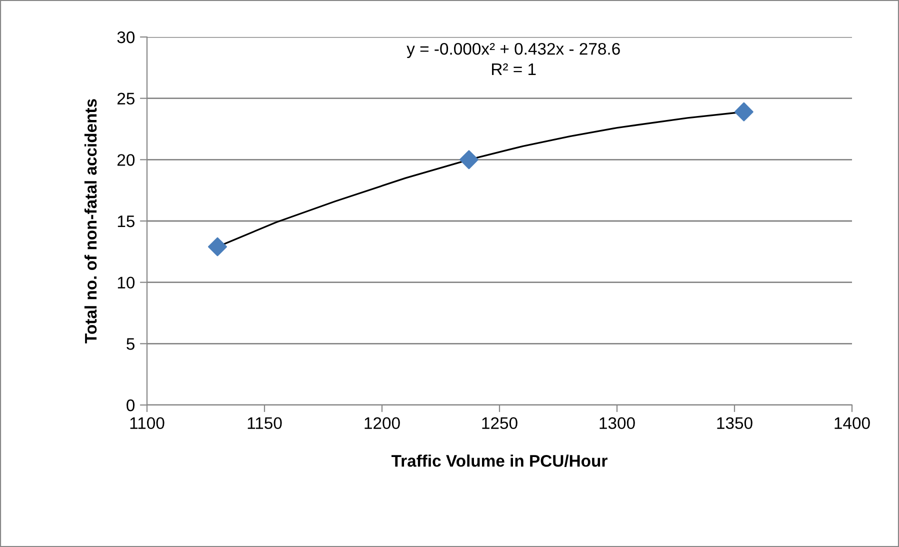 The image size is (899, 547). Describe the element at coordinates (125, 98) in the screenshot. I see `y-tick-label: 25` at that location.